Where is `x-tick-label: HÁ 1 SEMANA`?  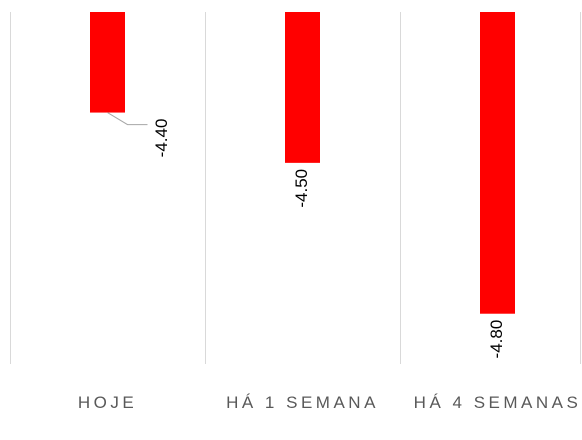 x-tick-label: HÁ 1 SEMANA is located at coordinates (302, 402).